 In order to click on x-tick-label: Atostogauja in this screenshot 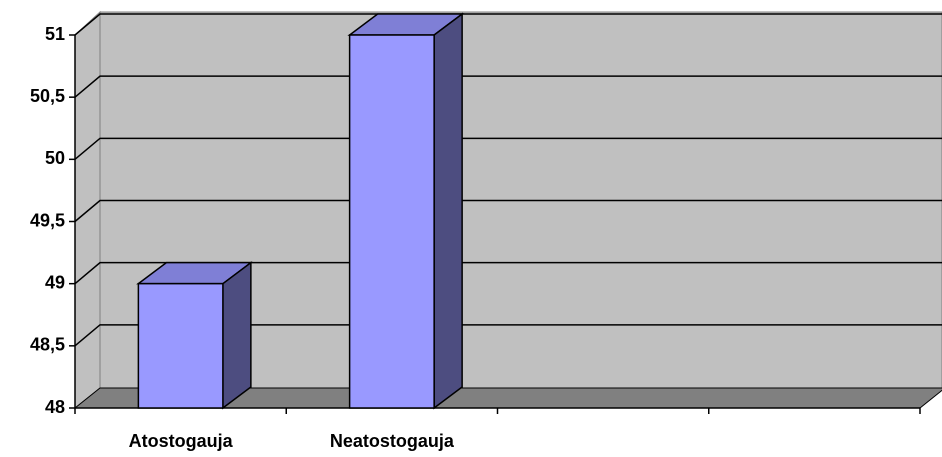, I will do `click(181, 441)`.